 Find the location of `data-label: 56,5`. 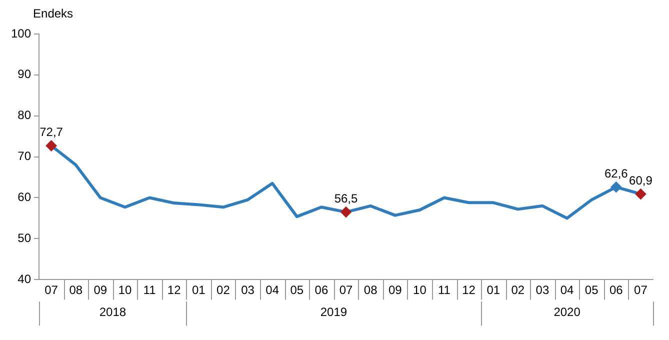

data-label: 56,5 is located at coordinates (346, 198).